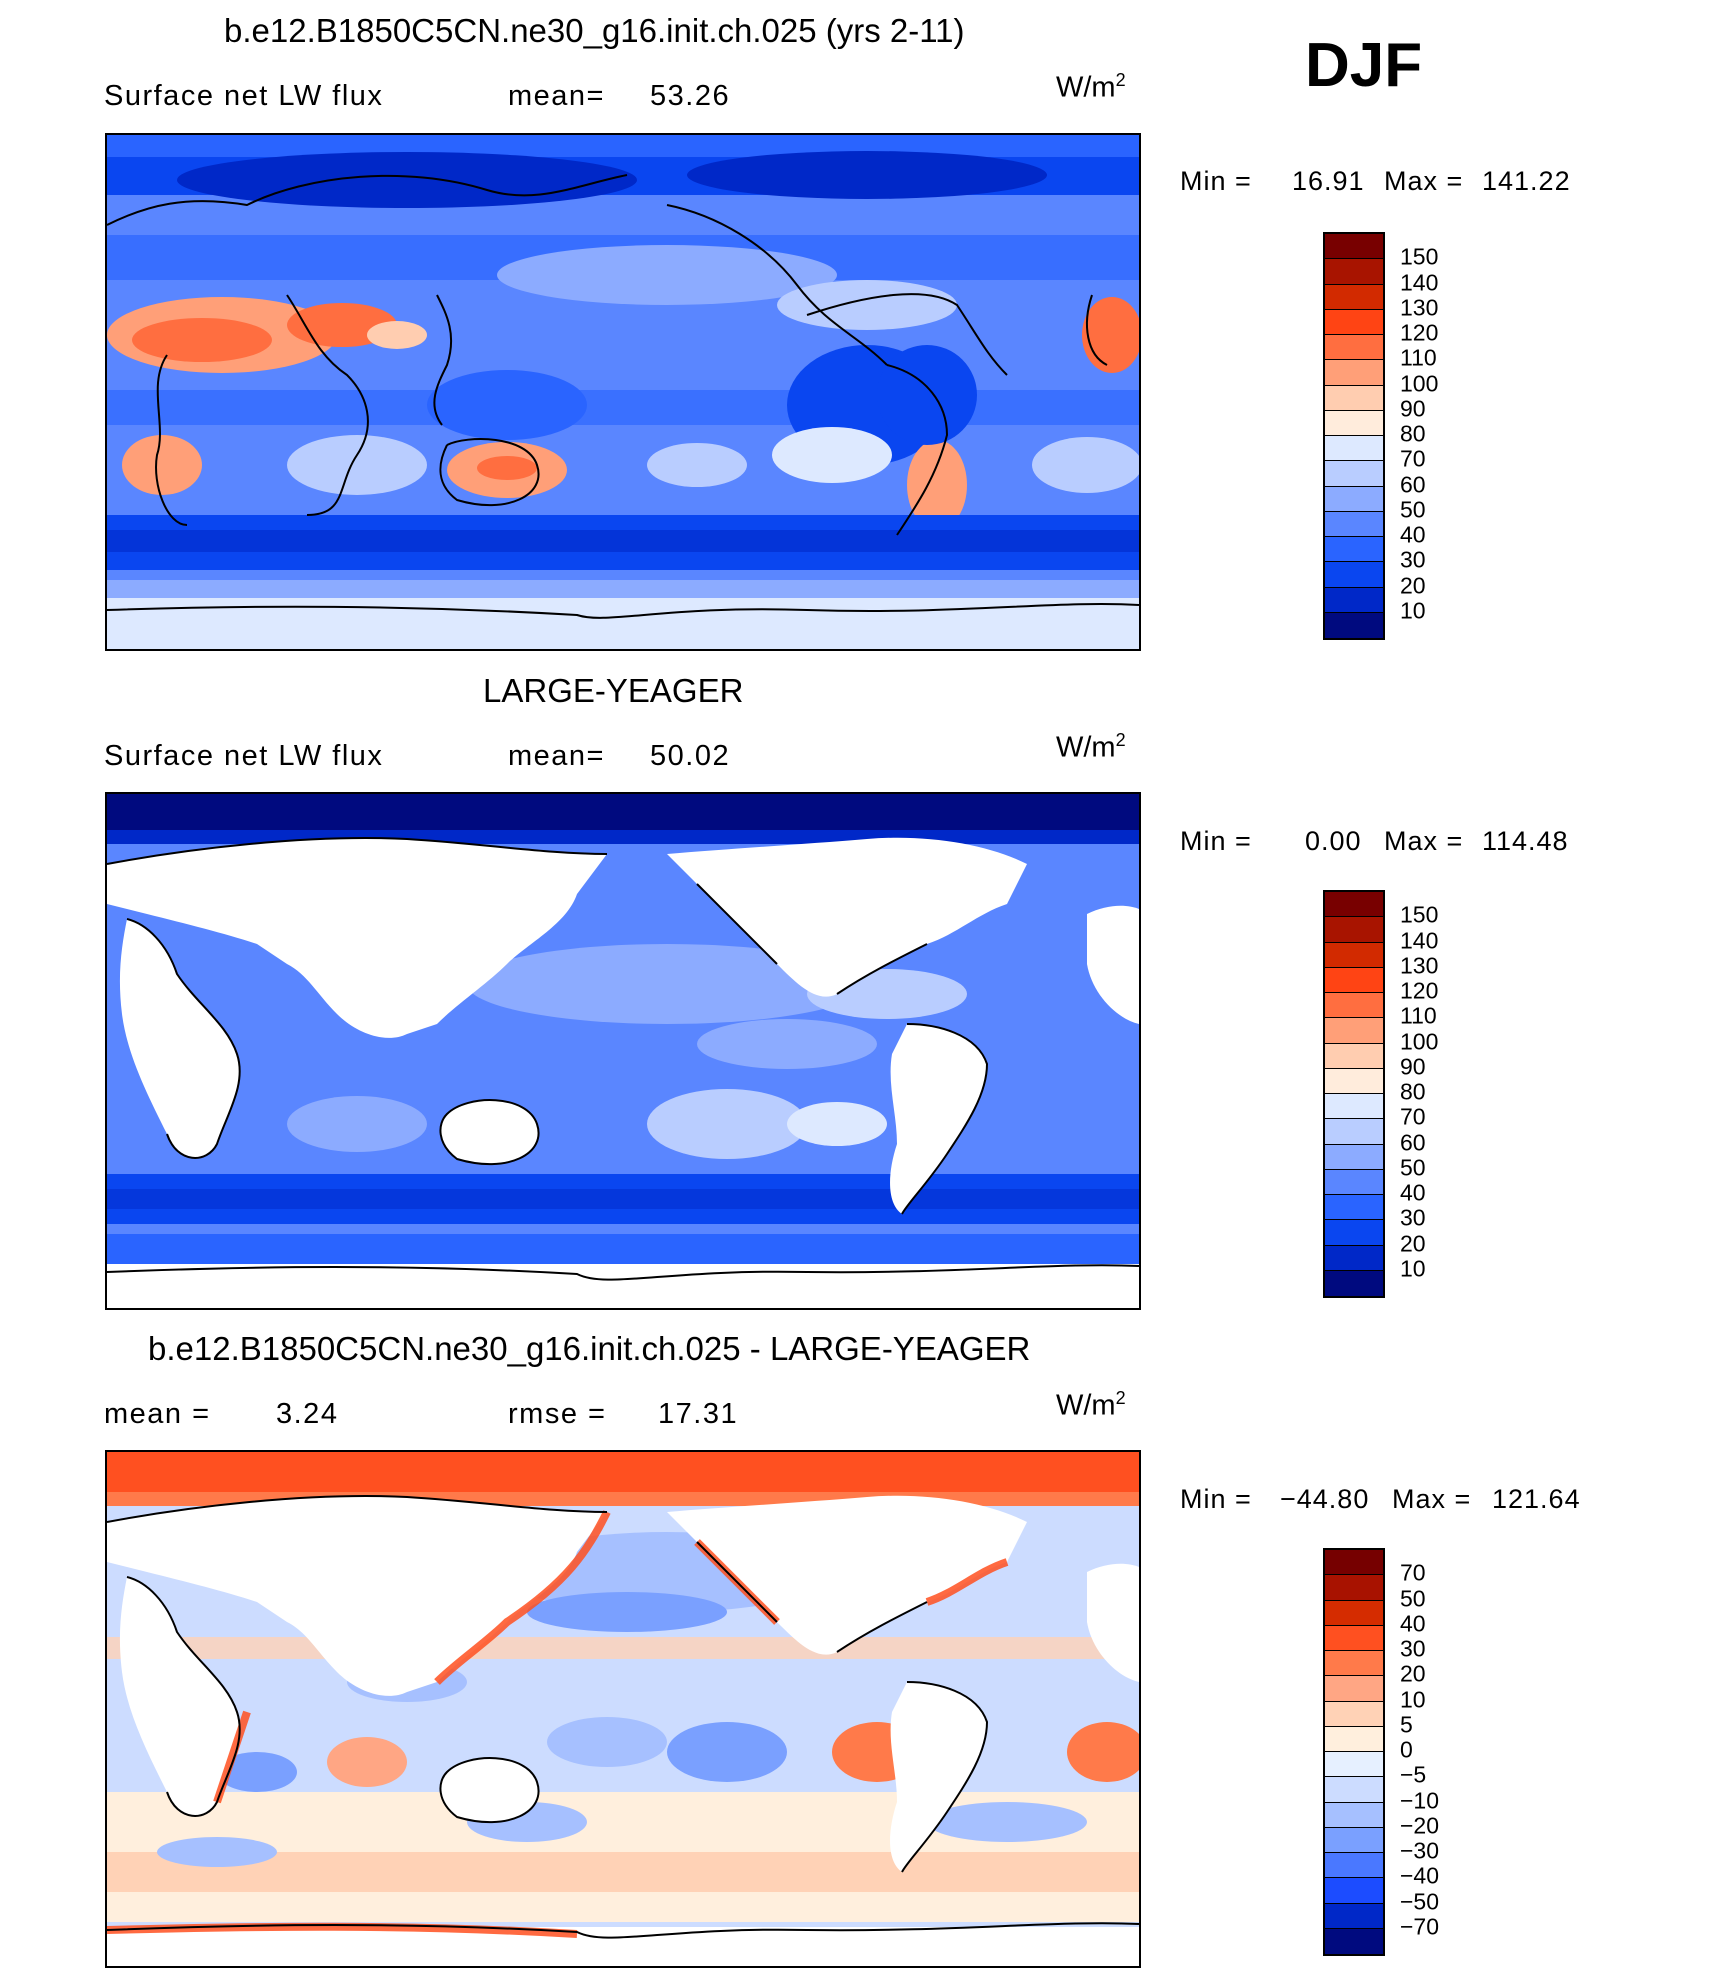  Describe the element at coordinates (1216, 1499) in the screenshot. I see `panel3-min-label: Min =` at that location.